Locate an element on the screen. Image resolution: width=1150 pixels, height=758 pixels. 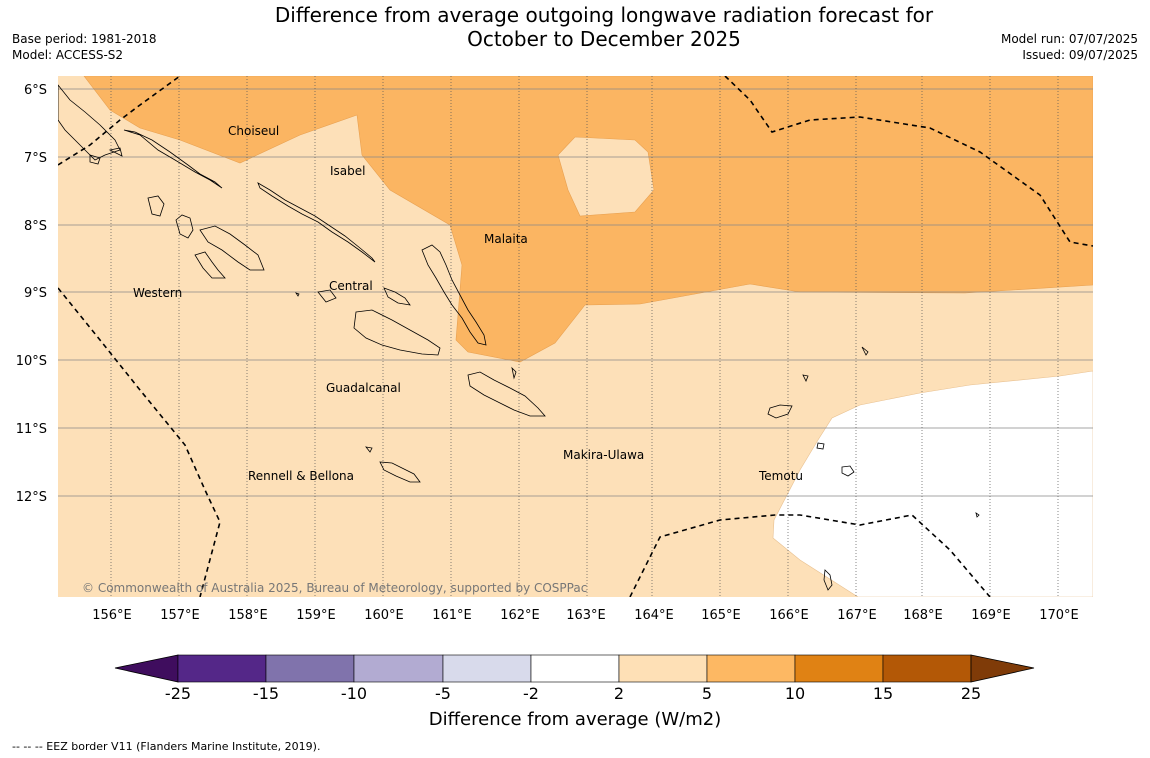
lat-label-9: 9°S is located at coordinates (35, 293).